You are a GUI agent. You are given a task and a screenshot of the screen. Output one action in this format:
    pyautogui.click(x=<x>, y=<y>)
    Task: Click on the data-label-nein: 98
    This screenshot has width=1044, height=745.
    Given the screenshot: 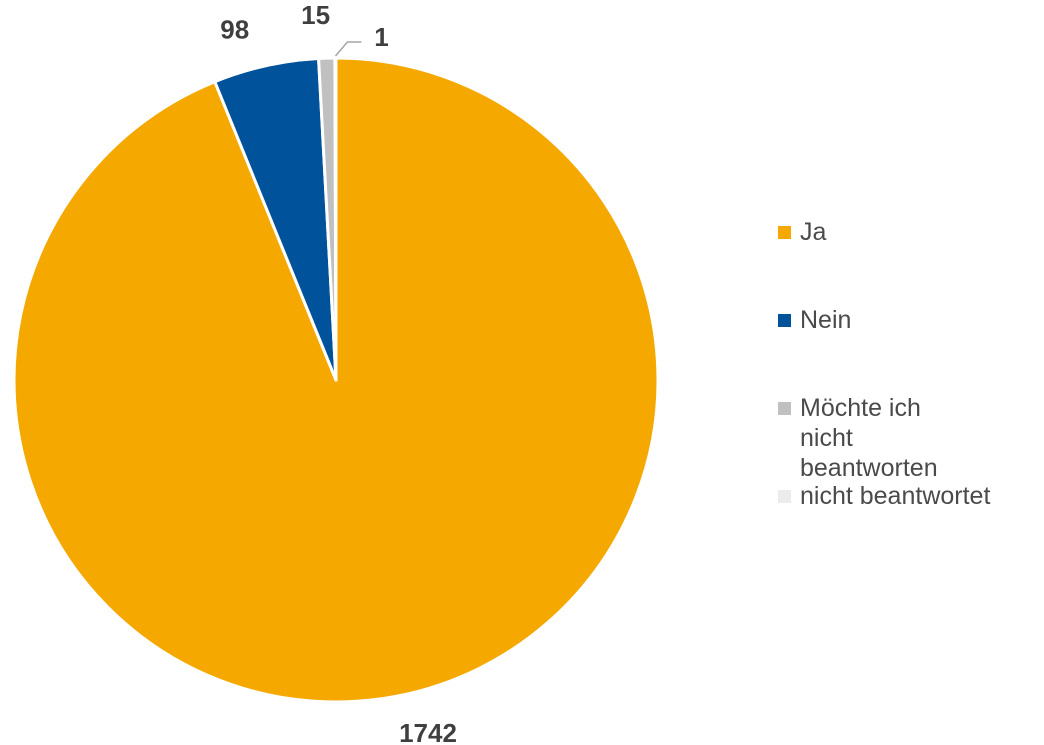 What is the action you would take?
    pyautogui.click(x=234, y=30)
    